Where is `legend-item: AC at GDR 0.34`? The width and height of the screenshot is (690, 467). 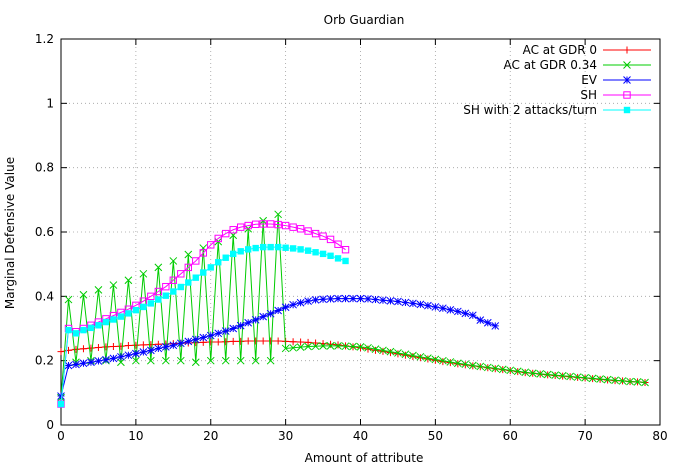 legend-item: AC at GDR 0.34 is located at coordinates (577, 65).